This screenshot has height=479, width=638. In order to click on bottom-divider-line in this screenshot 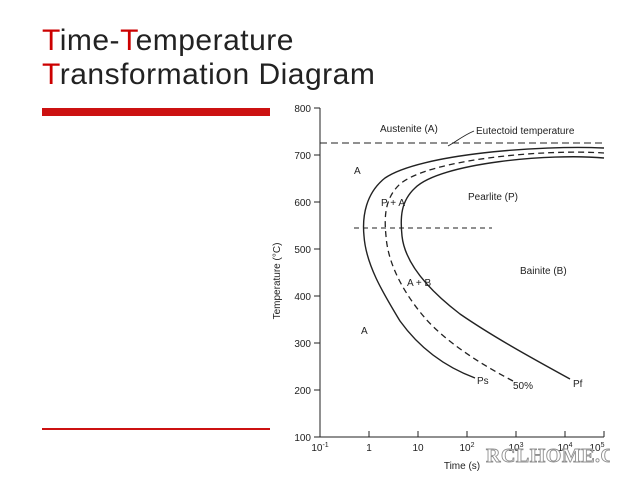, I will do `click(158, 429)`.